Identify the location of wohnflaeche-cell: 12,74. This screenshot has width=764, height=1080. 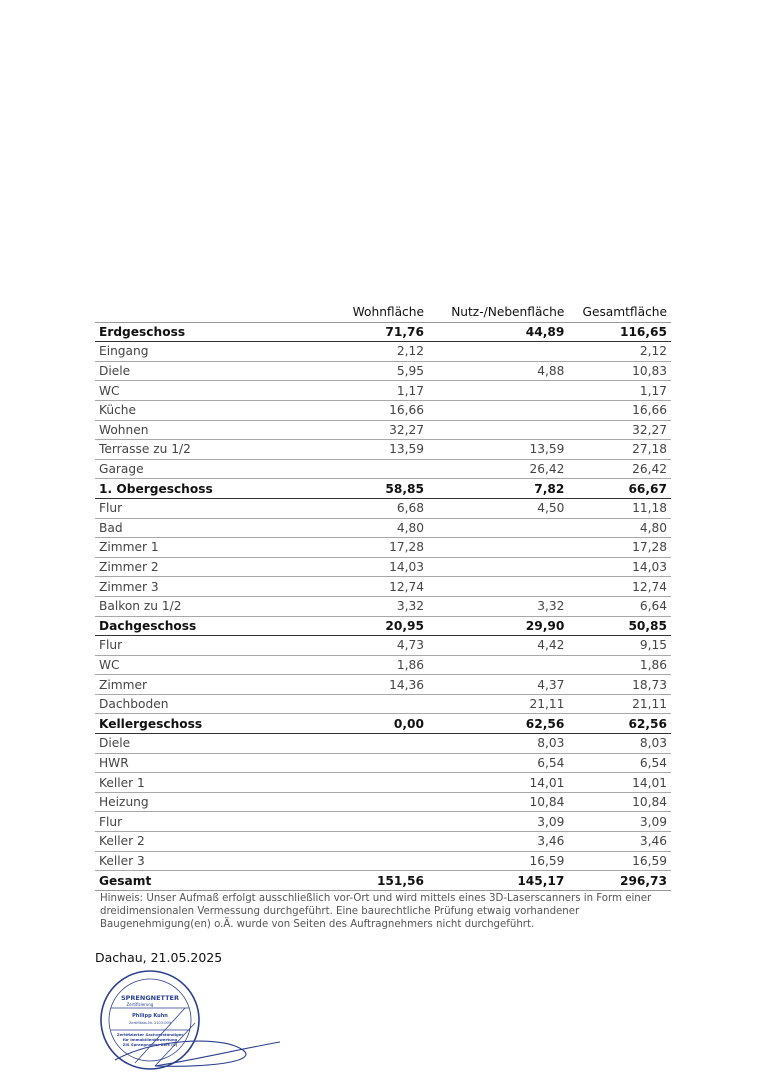
(375, 586).